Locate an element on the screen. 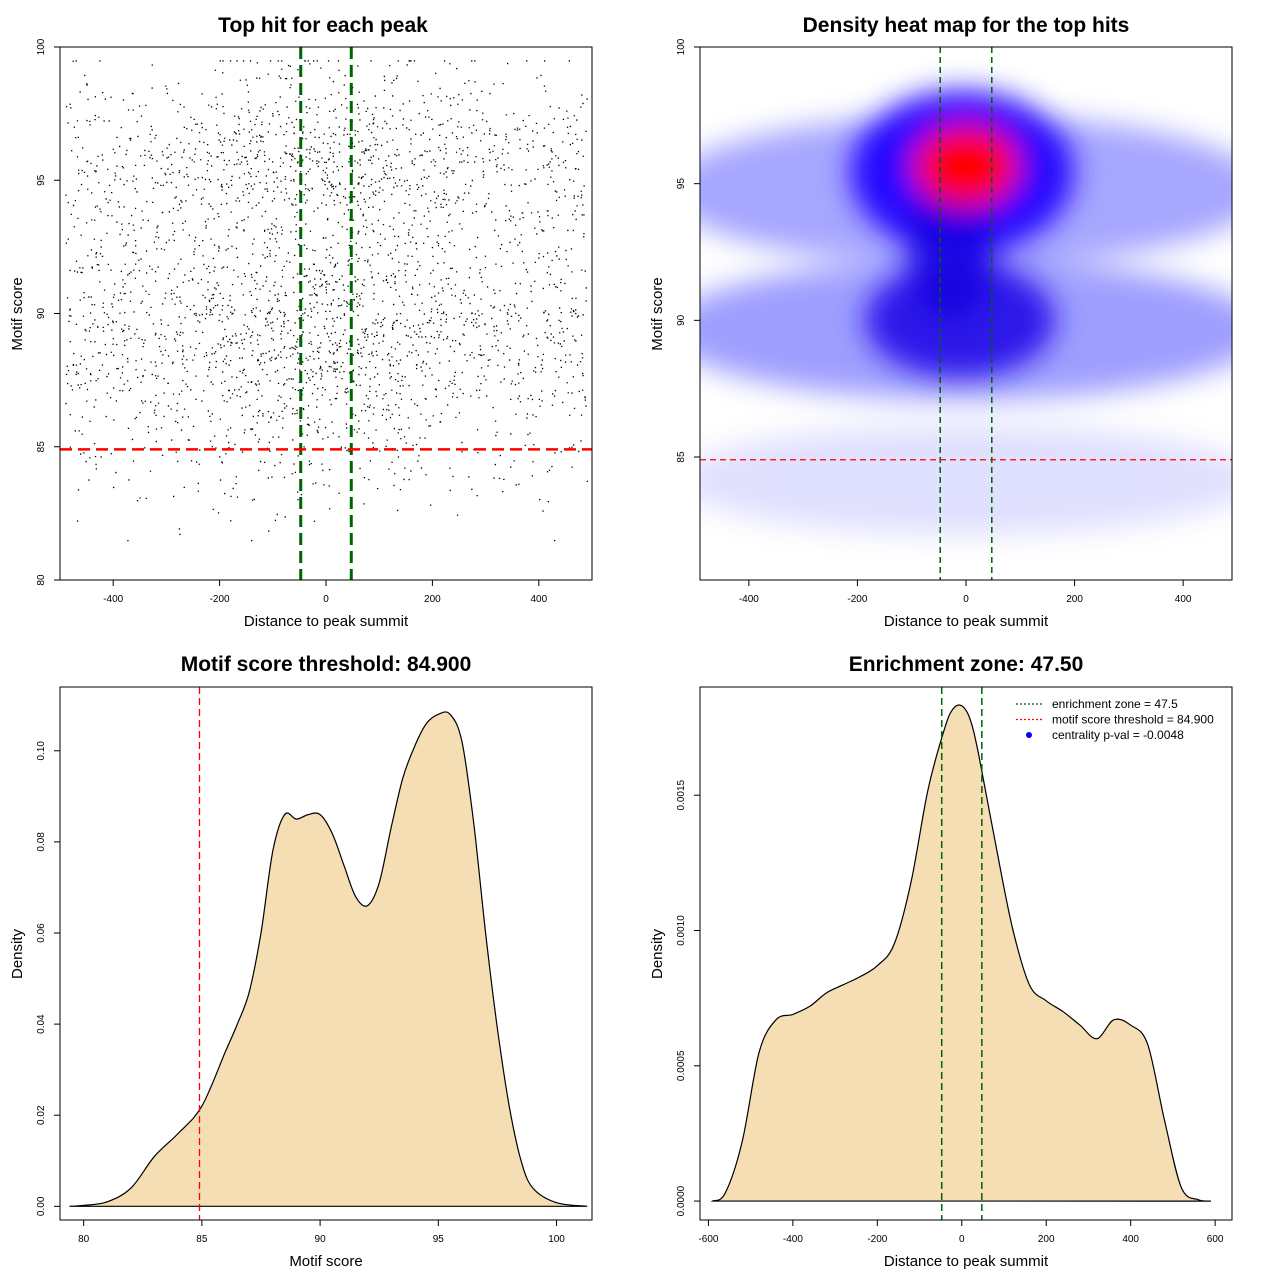 This screenshot has width=1280, height=1280. score-density-y-tick-label: 0.04 is located at coordinates (41, 1024).